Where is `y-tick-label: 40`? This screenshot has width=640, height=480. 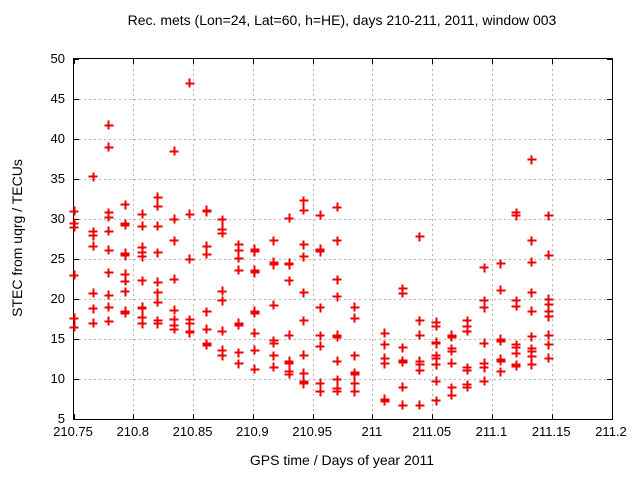 y-tick-label: 40 is located at coordinates (57, 138).